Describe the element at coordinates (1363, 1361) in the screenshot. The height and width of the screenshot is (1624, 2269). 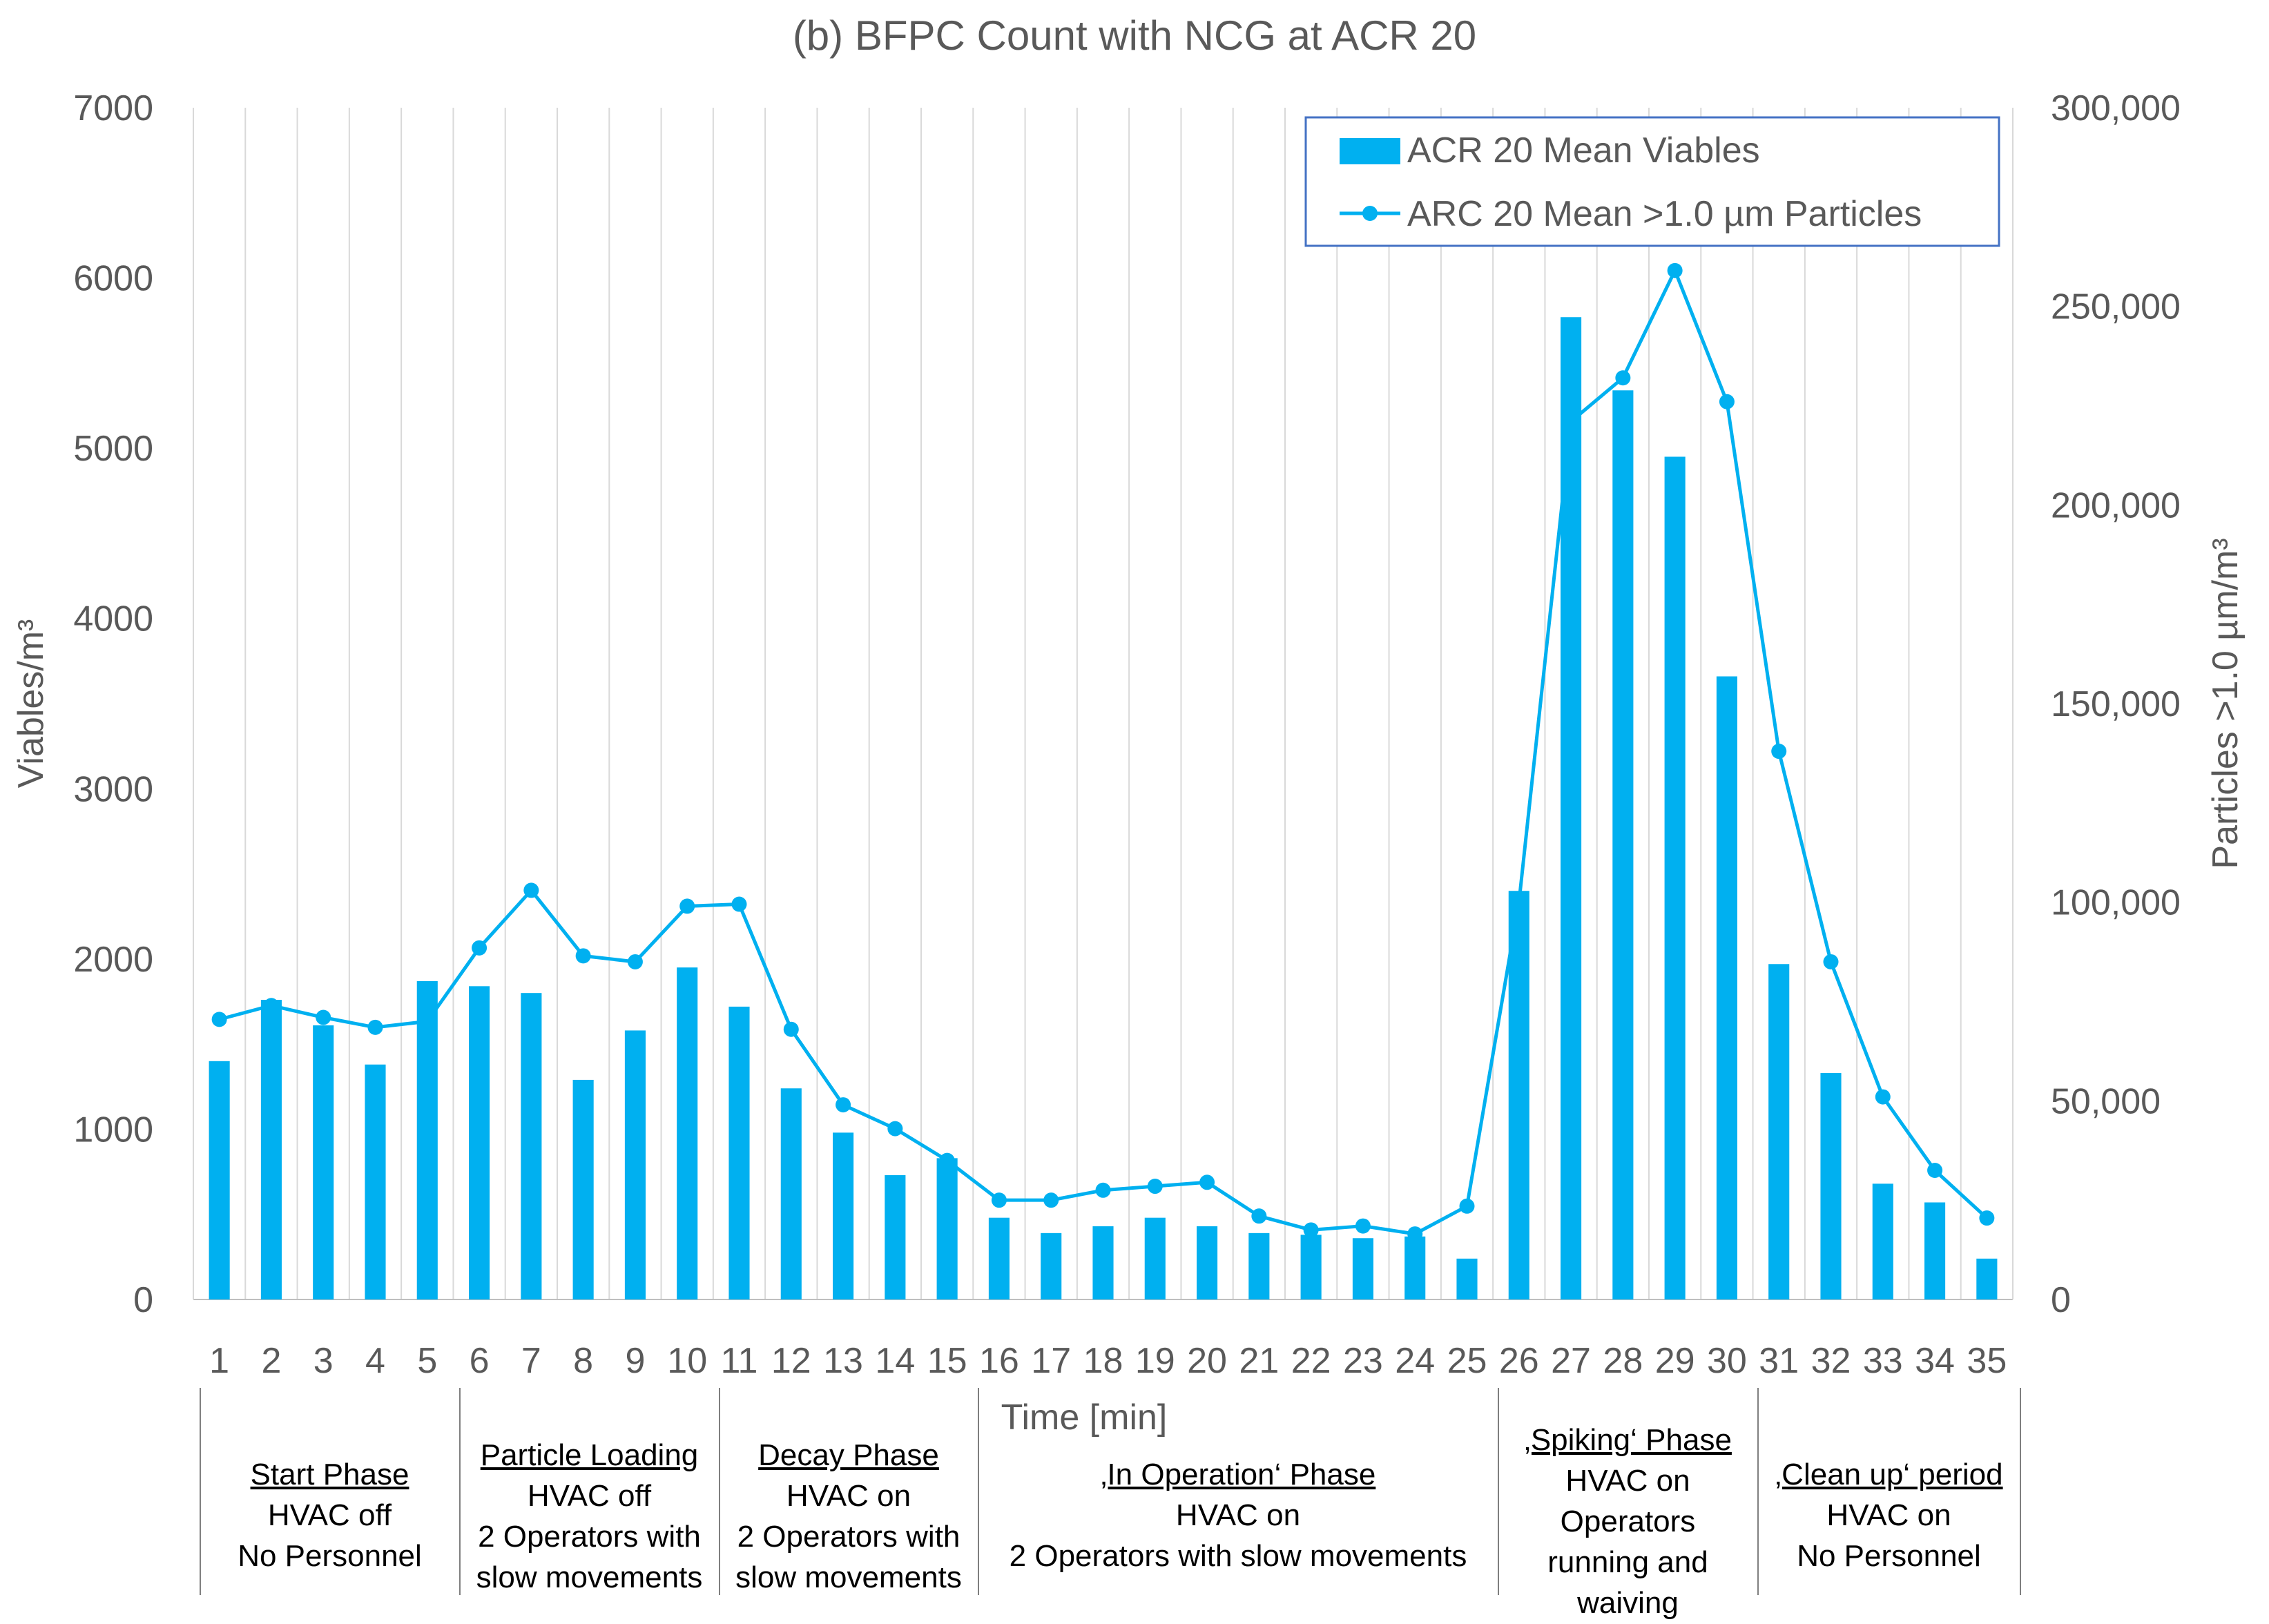
I see `x-tick-label: 23` at that location.